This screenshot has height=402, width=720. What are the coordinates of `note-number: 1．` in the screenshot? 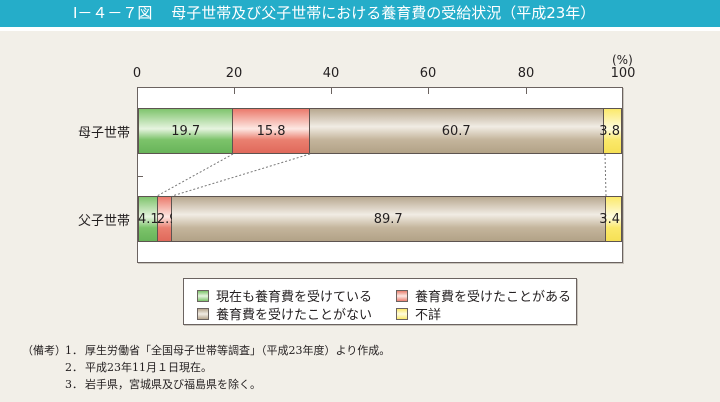 It's located at (74, 350).